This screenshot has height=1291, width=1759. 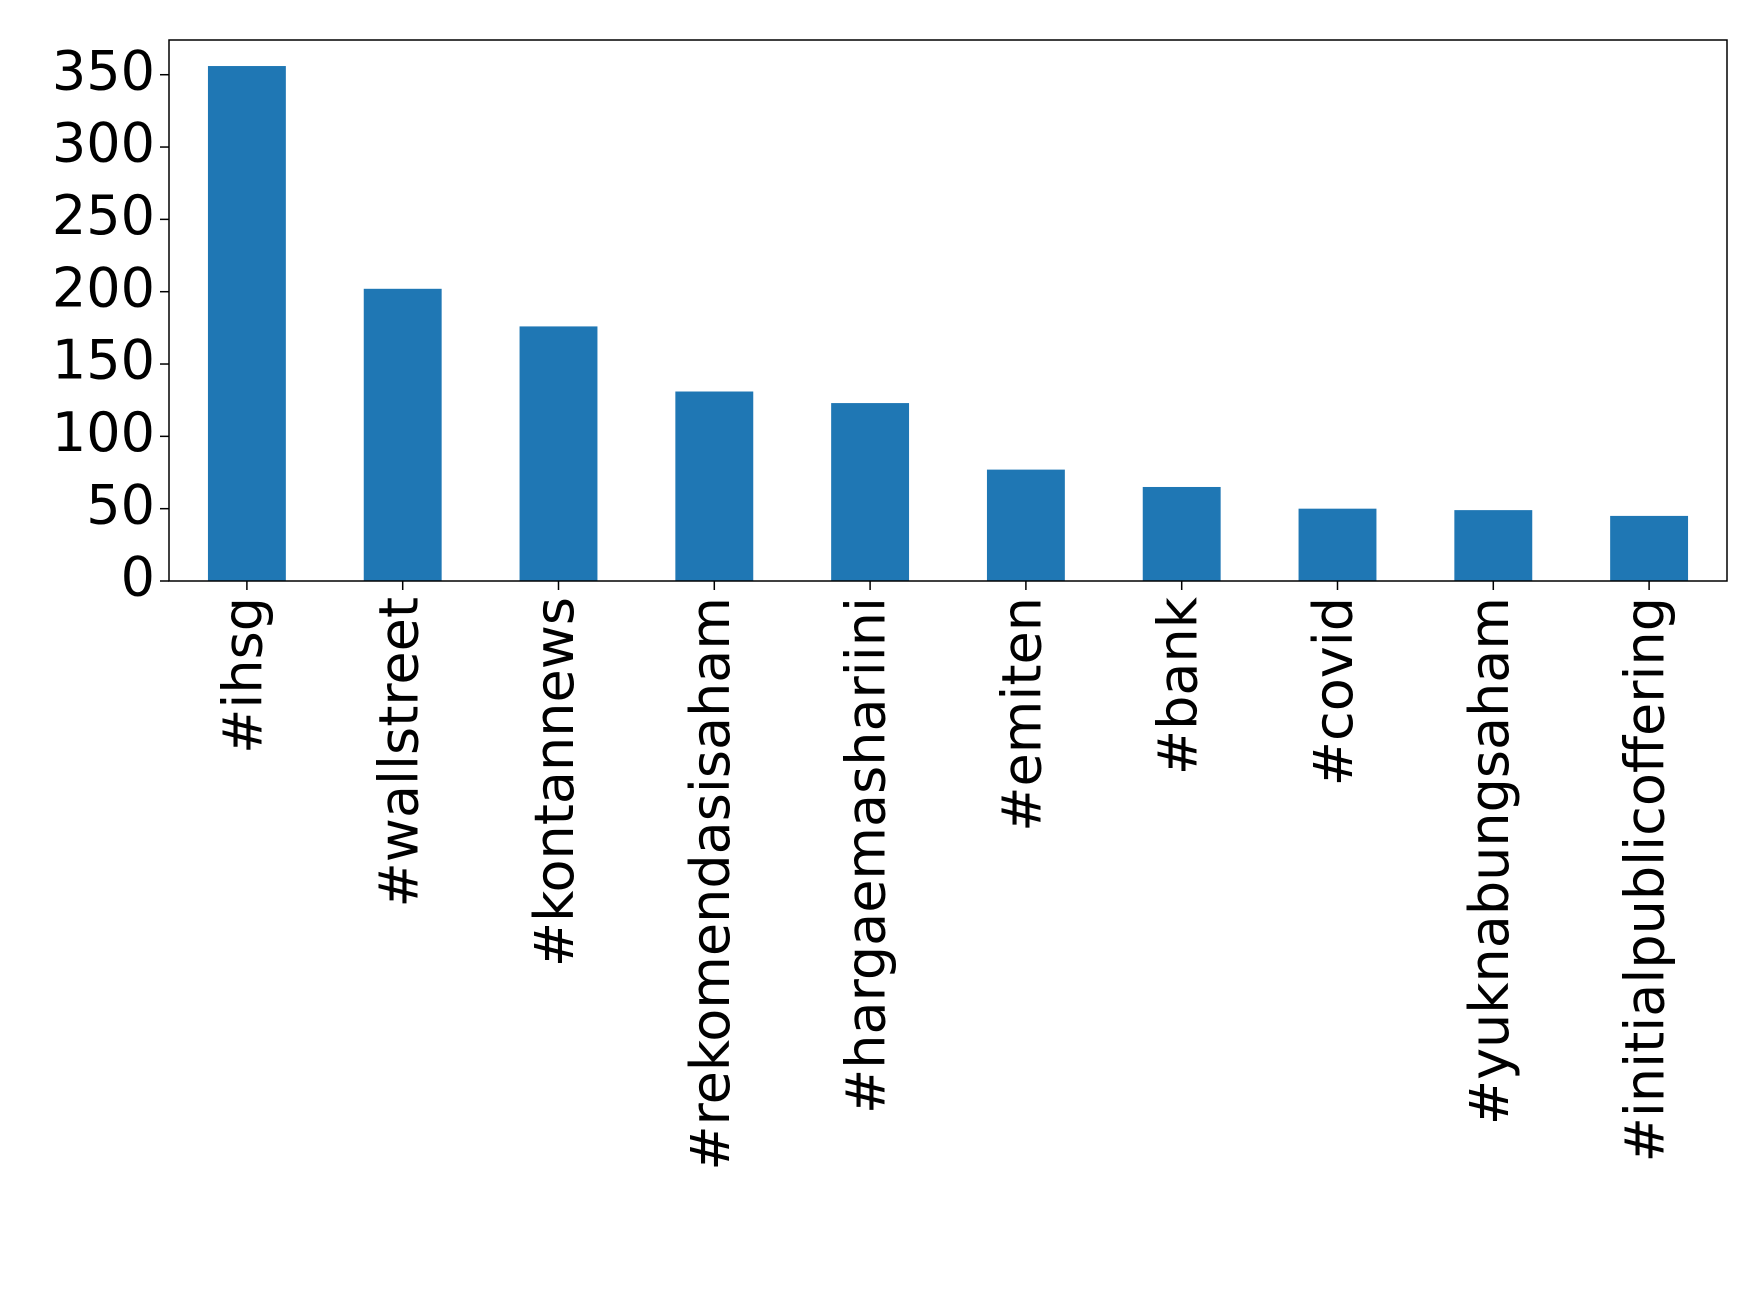 I want to click on y-tick-label: 0, so click(x=138, y=577).